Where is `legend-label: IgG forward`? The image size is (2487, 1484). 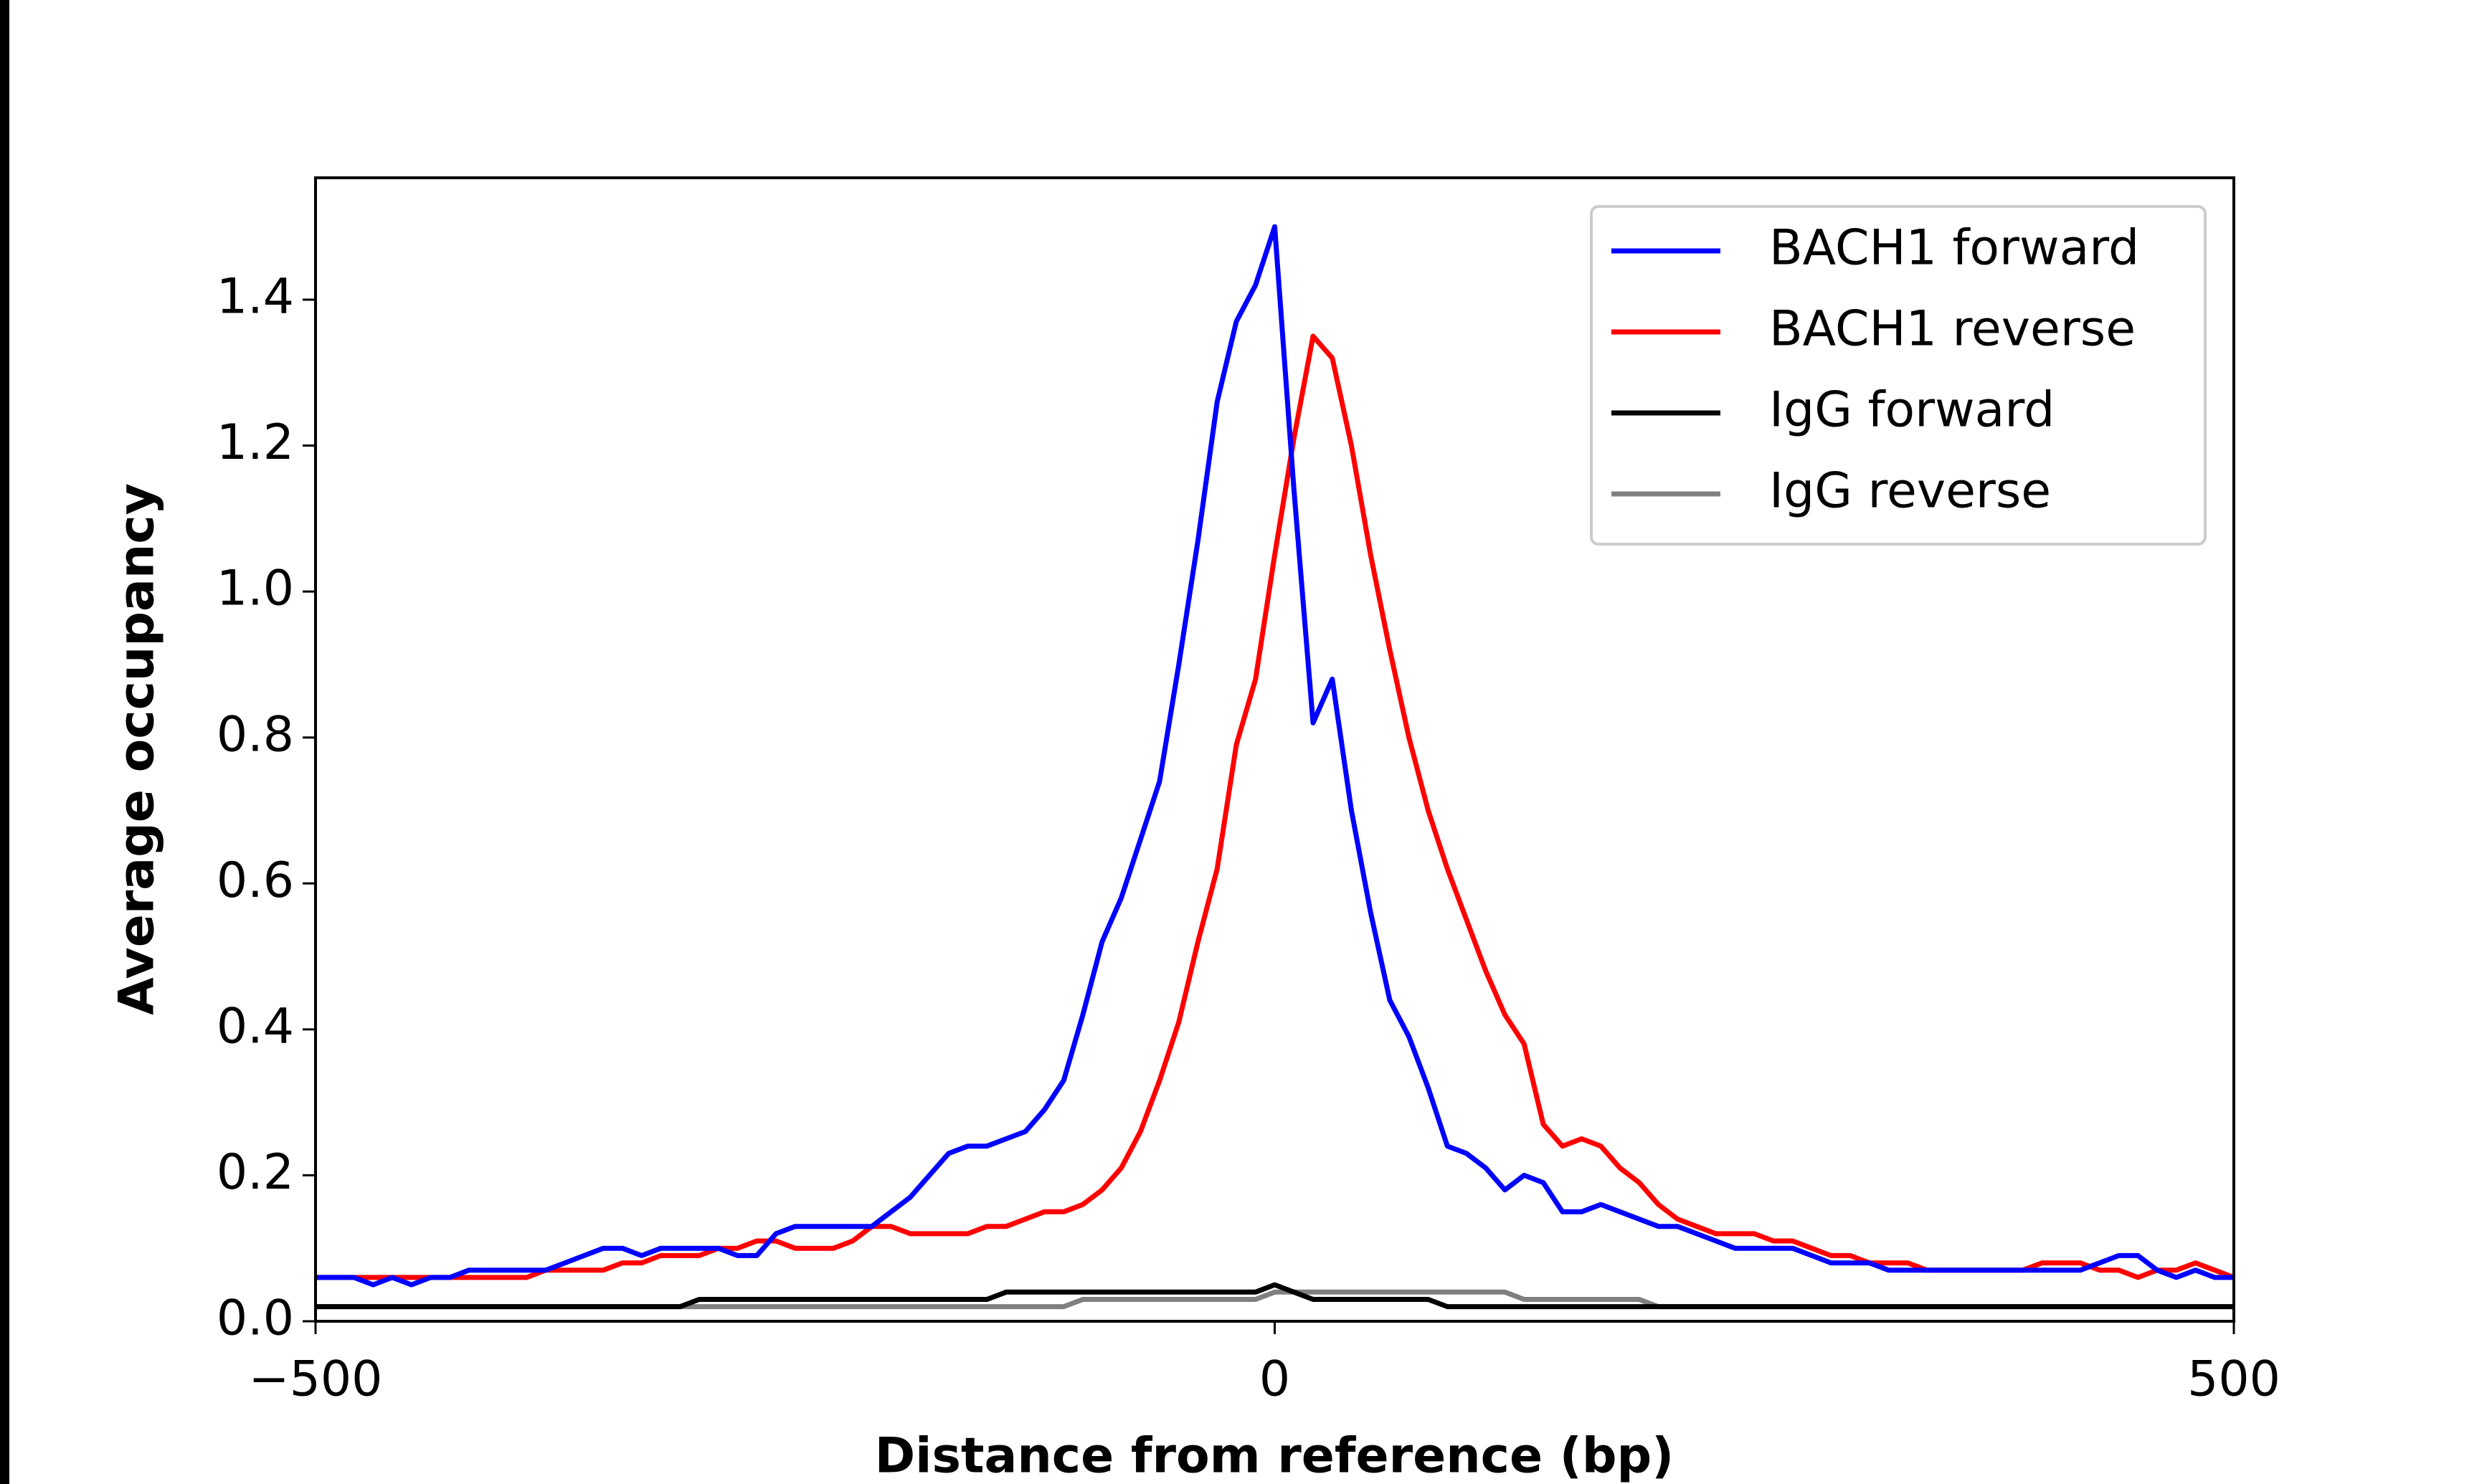 legend-label: IgG forward is located at coordinates (1912, 410).